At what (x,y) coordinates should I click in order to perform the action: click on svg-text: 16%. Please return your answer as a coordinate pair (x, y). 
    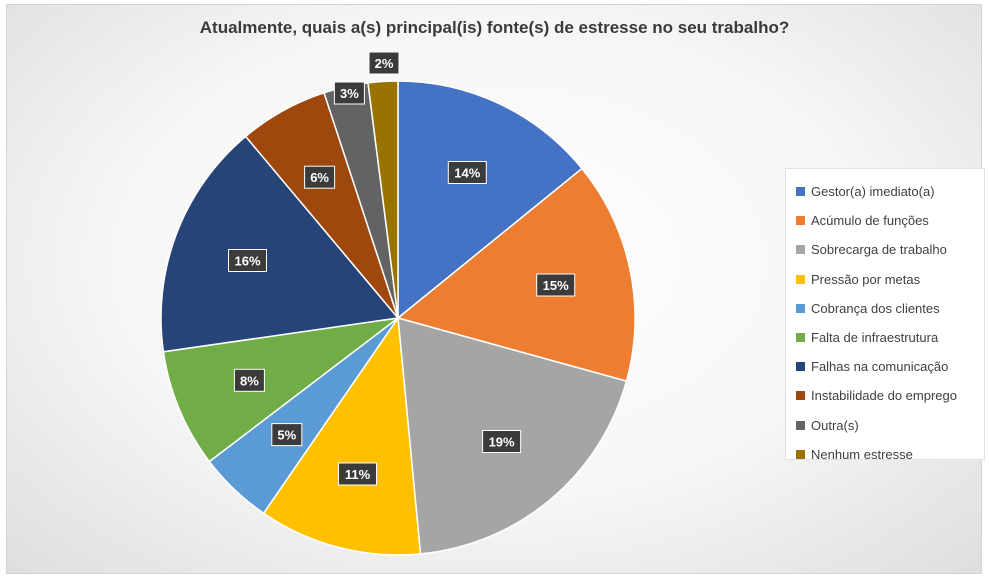
    Looking at the image, I should click on (247, 261).